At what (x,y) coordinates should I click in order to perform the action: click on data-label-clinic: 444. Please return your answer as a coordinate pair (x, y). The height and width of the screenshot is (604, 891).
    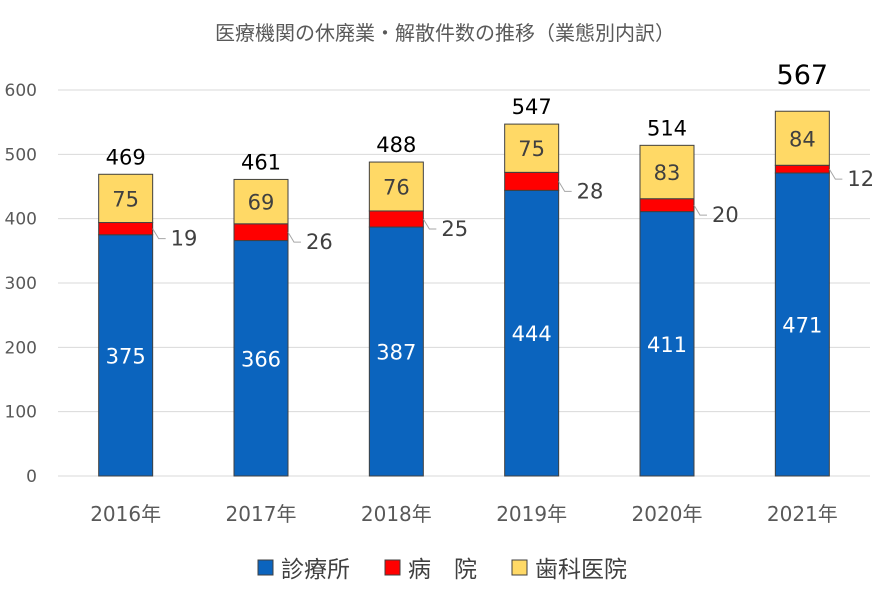
    Looking at the image, I should click on (532, 334).